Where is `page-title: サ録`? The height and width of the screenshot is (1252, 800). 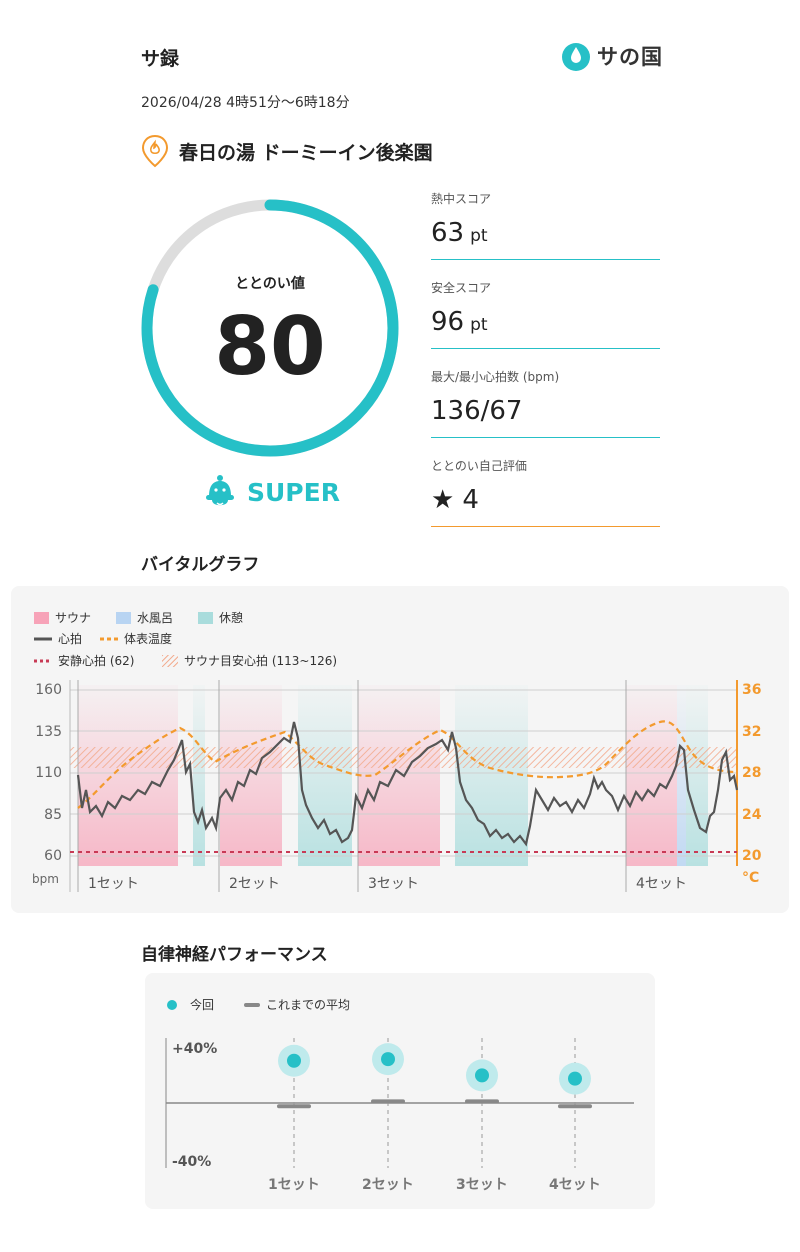 page-title: サ録 is located at coordinates (160, 59).